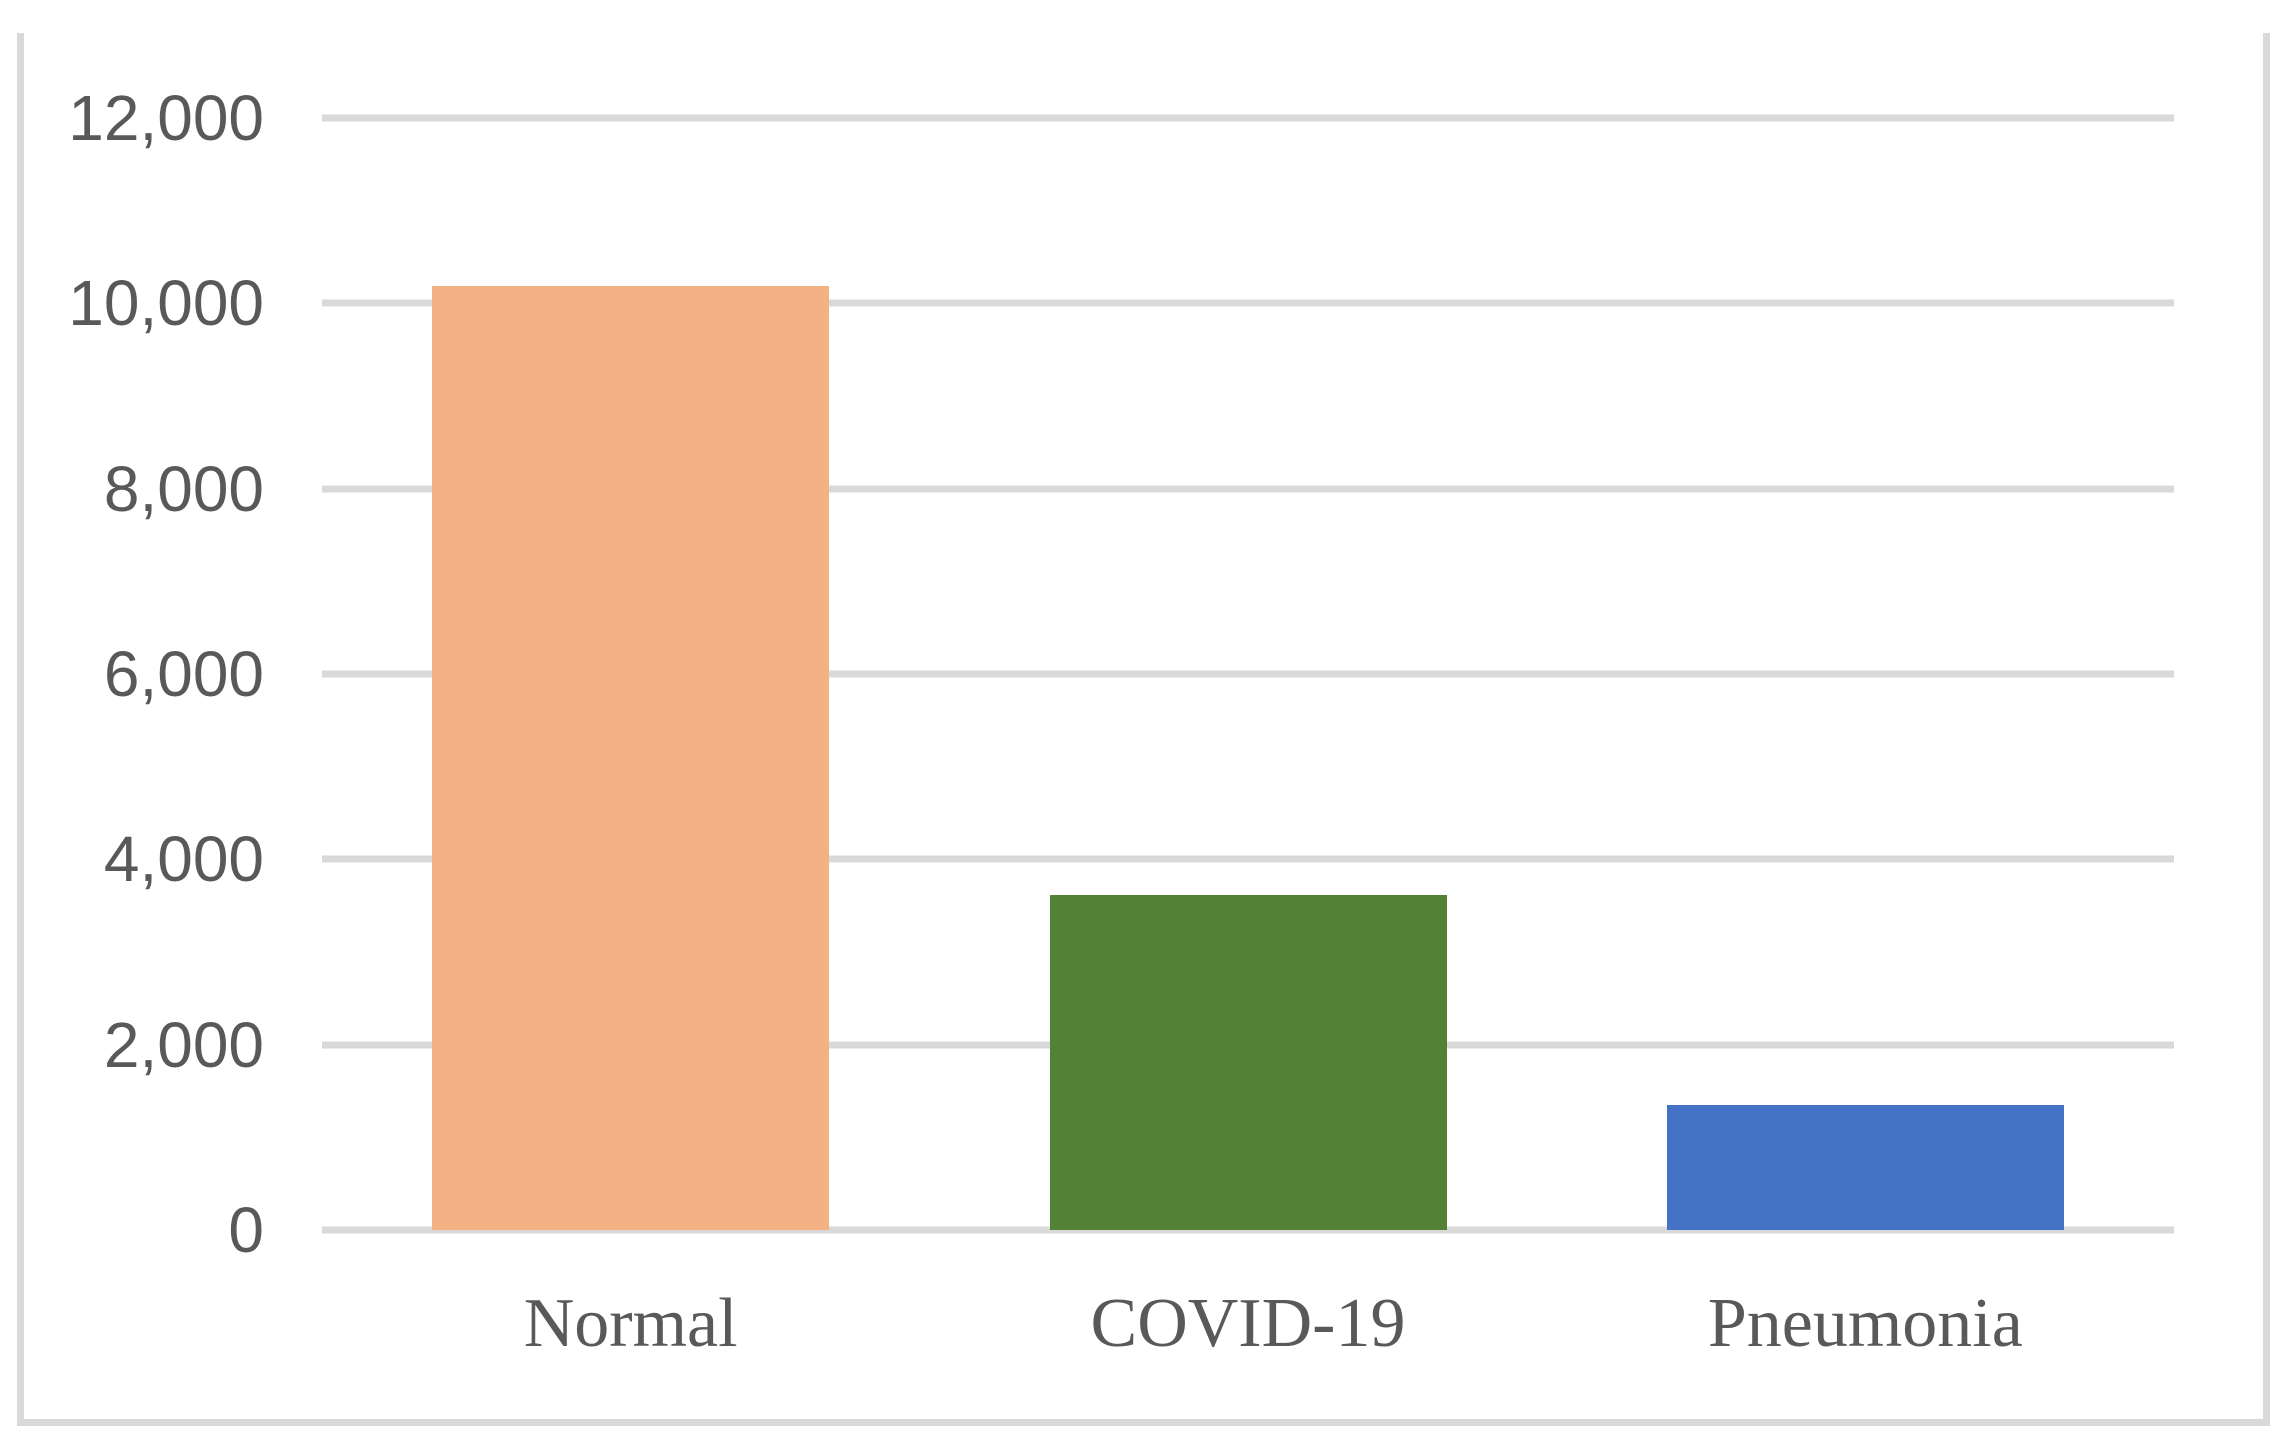 This screenshot has height=1441, width=2291. Describe the element at coordinates (166, 303) in the screenshot. I see `y-axis-tick-label: 10,000` at that location.